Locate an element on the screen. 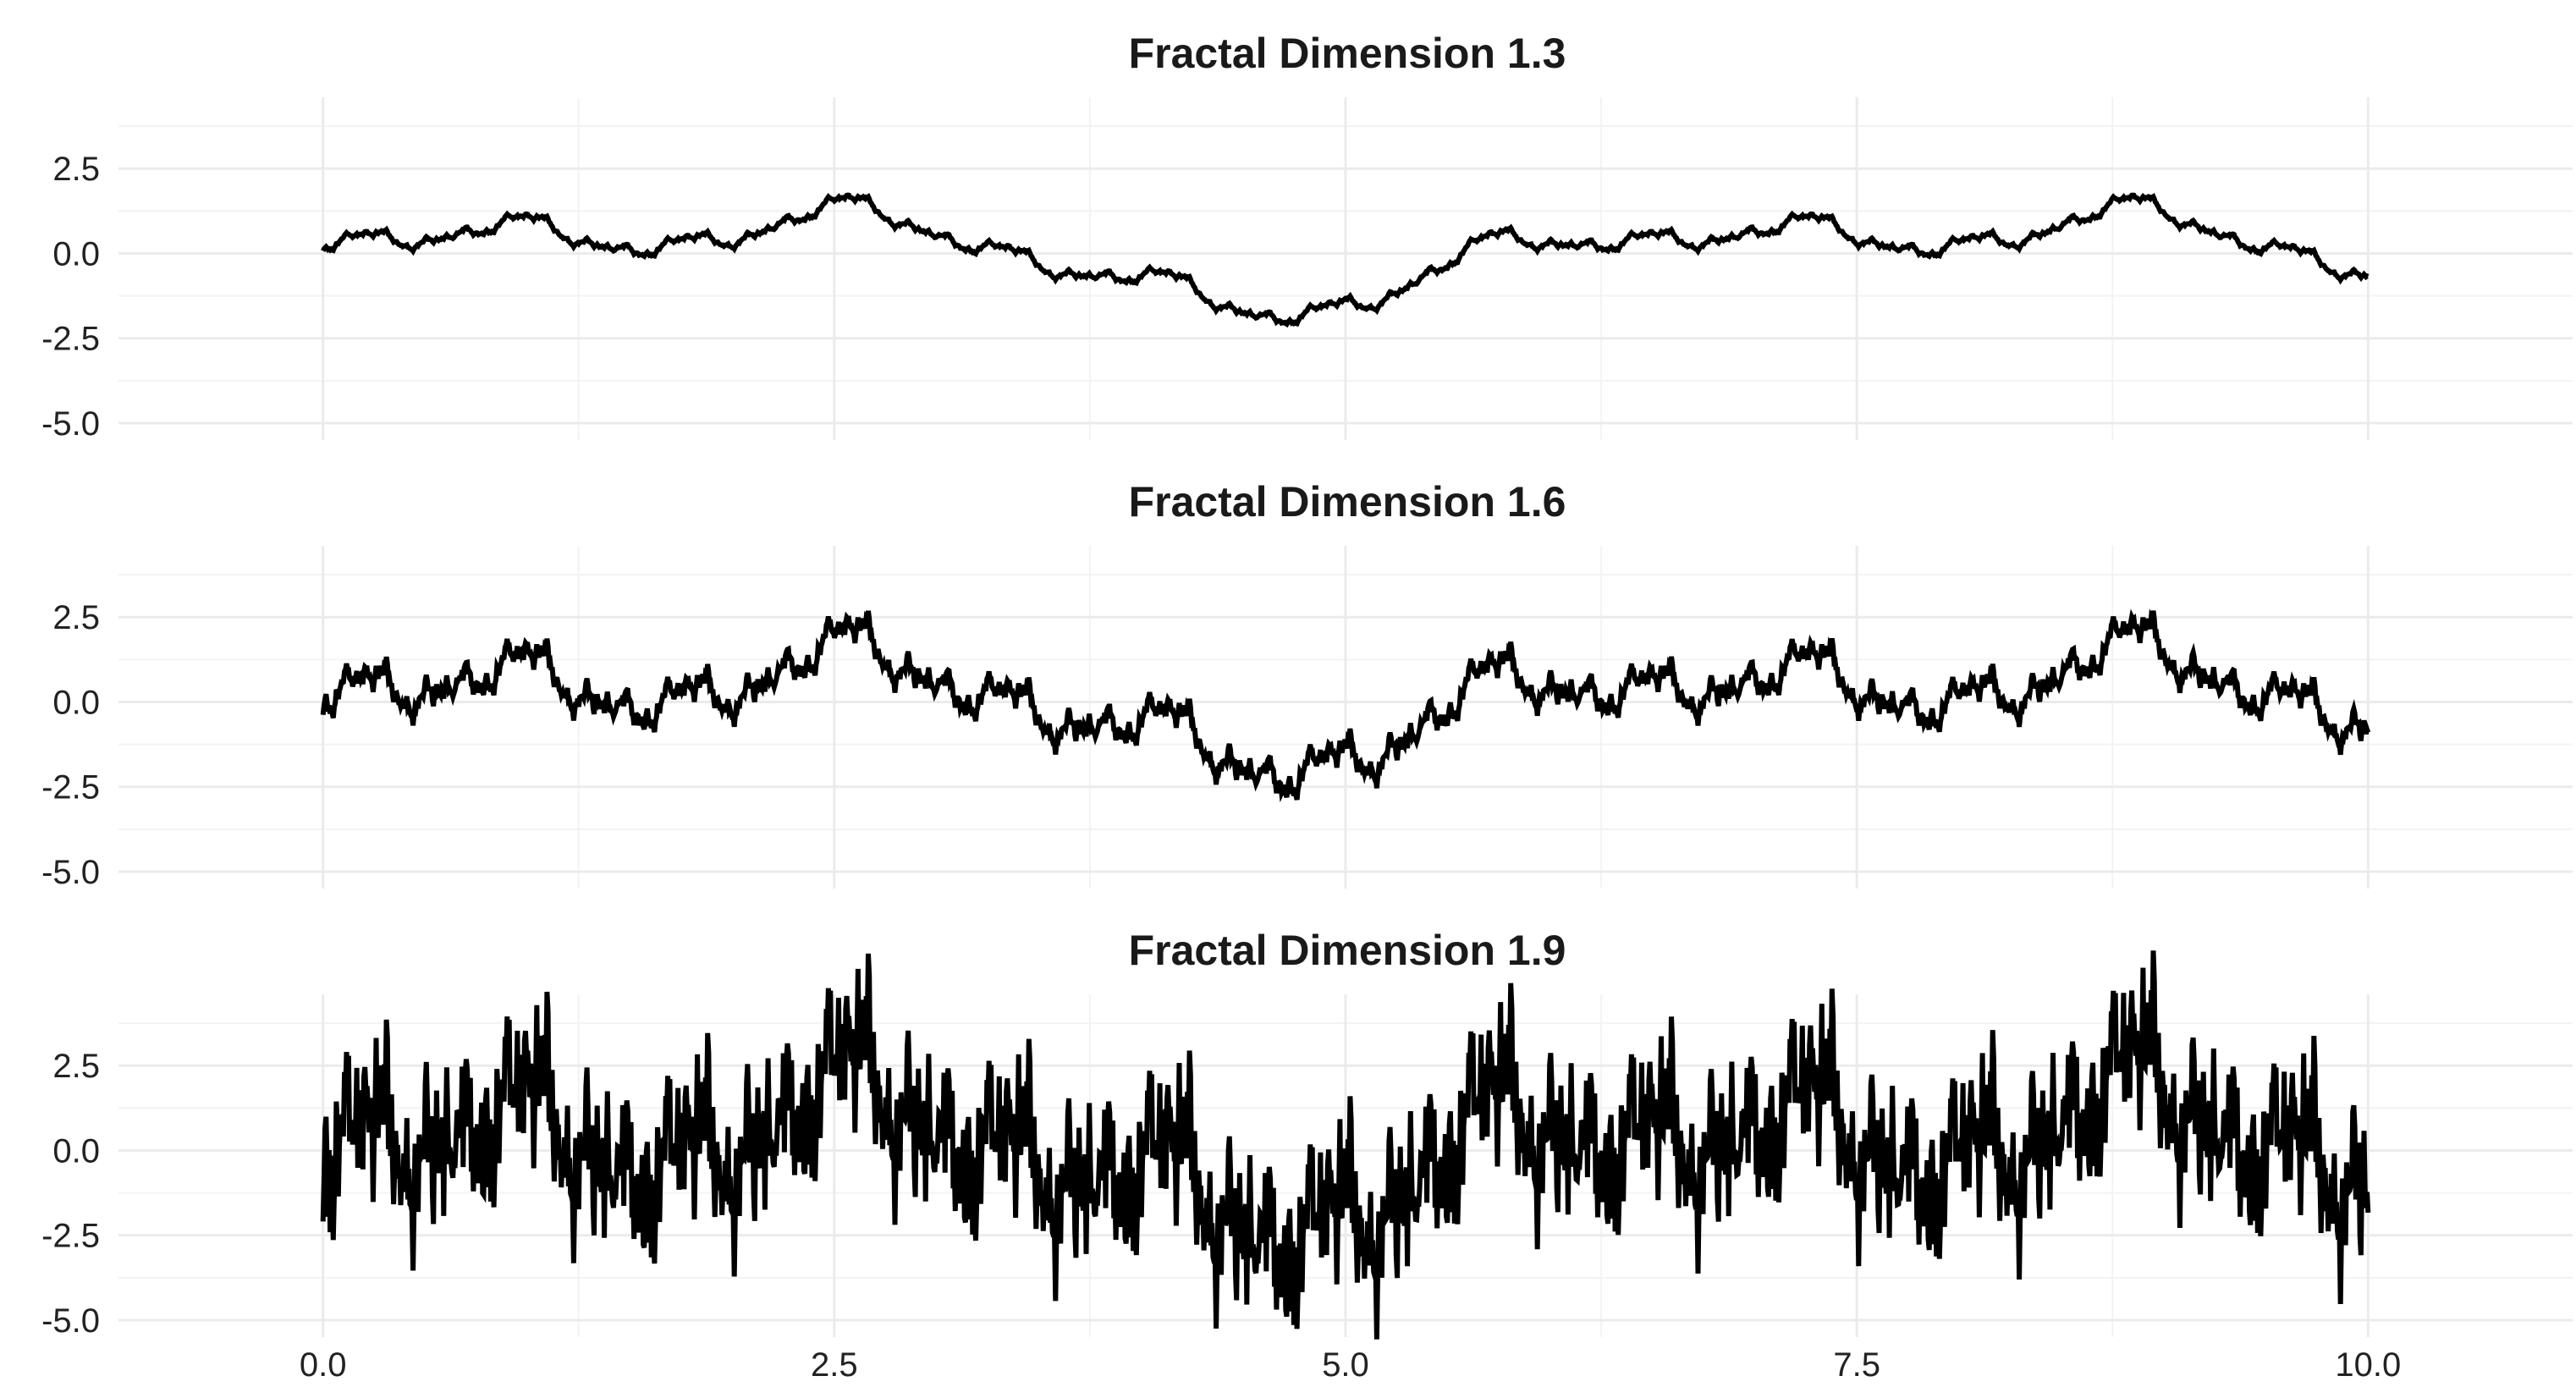  panel-title: Fractal Dimension 1.6 is located at coordinates (1347, 502).